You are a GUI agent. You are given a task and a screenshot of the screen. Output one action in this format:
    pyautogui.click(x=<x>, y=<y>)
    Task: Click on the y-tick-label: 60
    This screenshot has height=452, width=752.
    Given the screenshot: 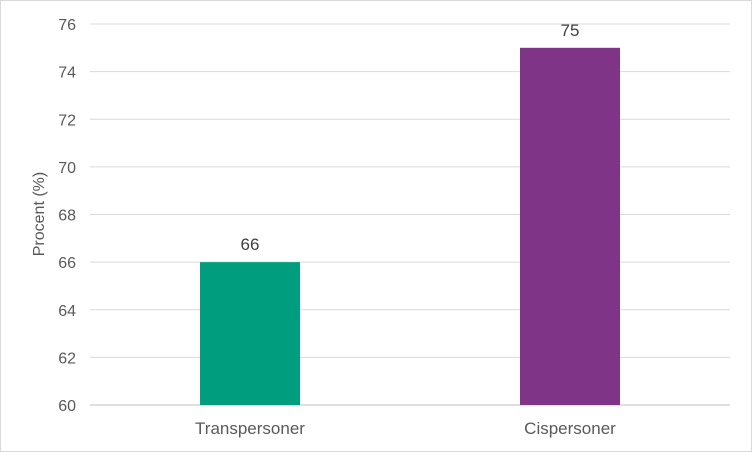 What is the action you would take?
    pyautogui.click(x=67, y=406)
    